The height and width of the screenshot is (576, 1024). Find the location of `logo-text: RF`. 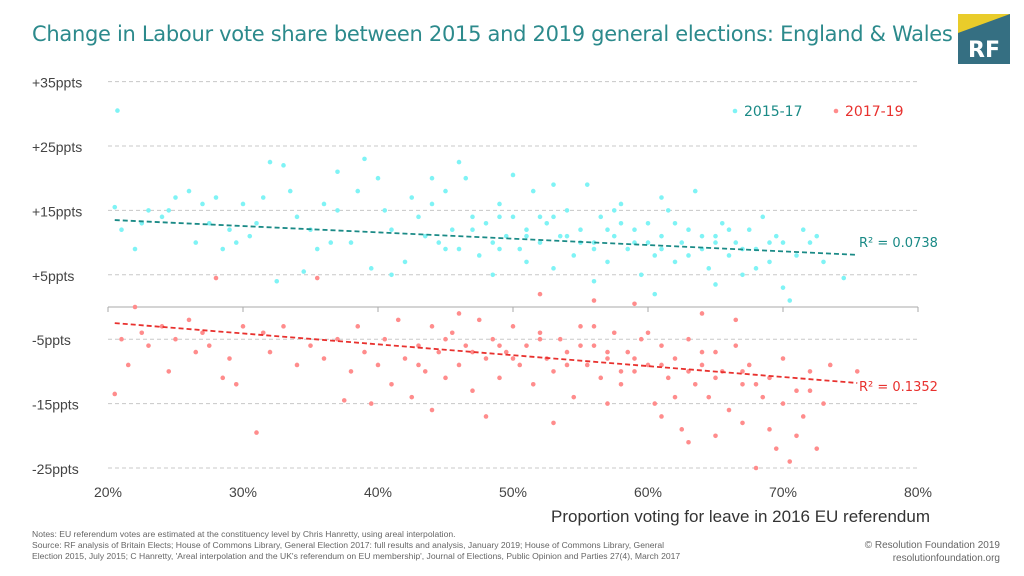

logo-text: RF is located at coordinates (984, 50).